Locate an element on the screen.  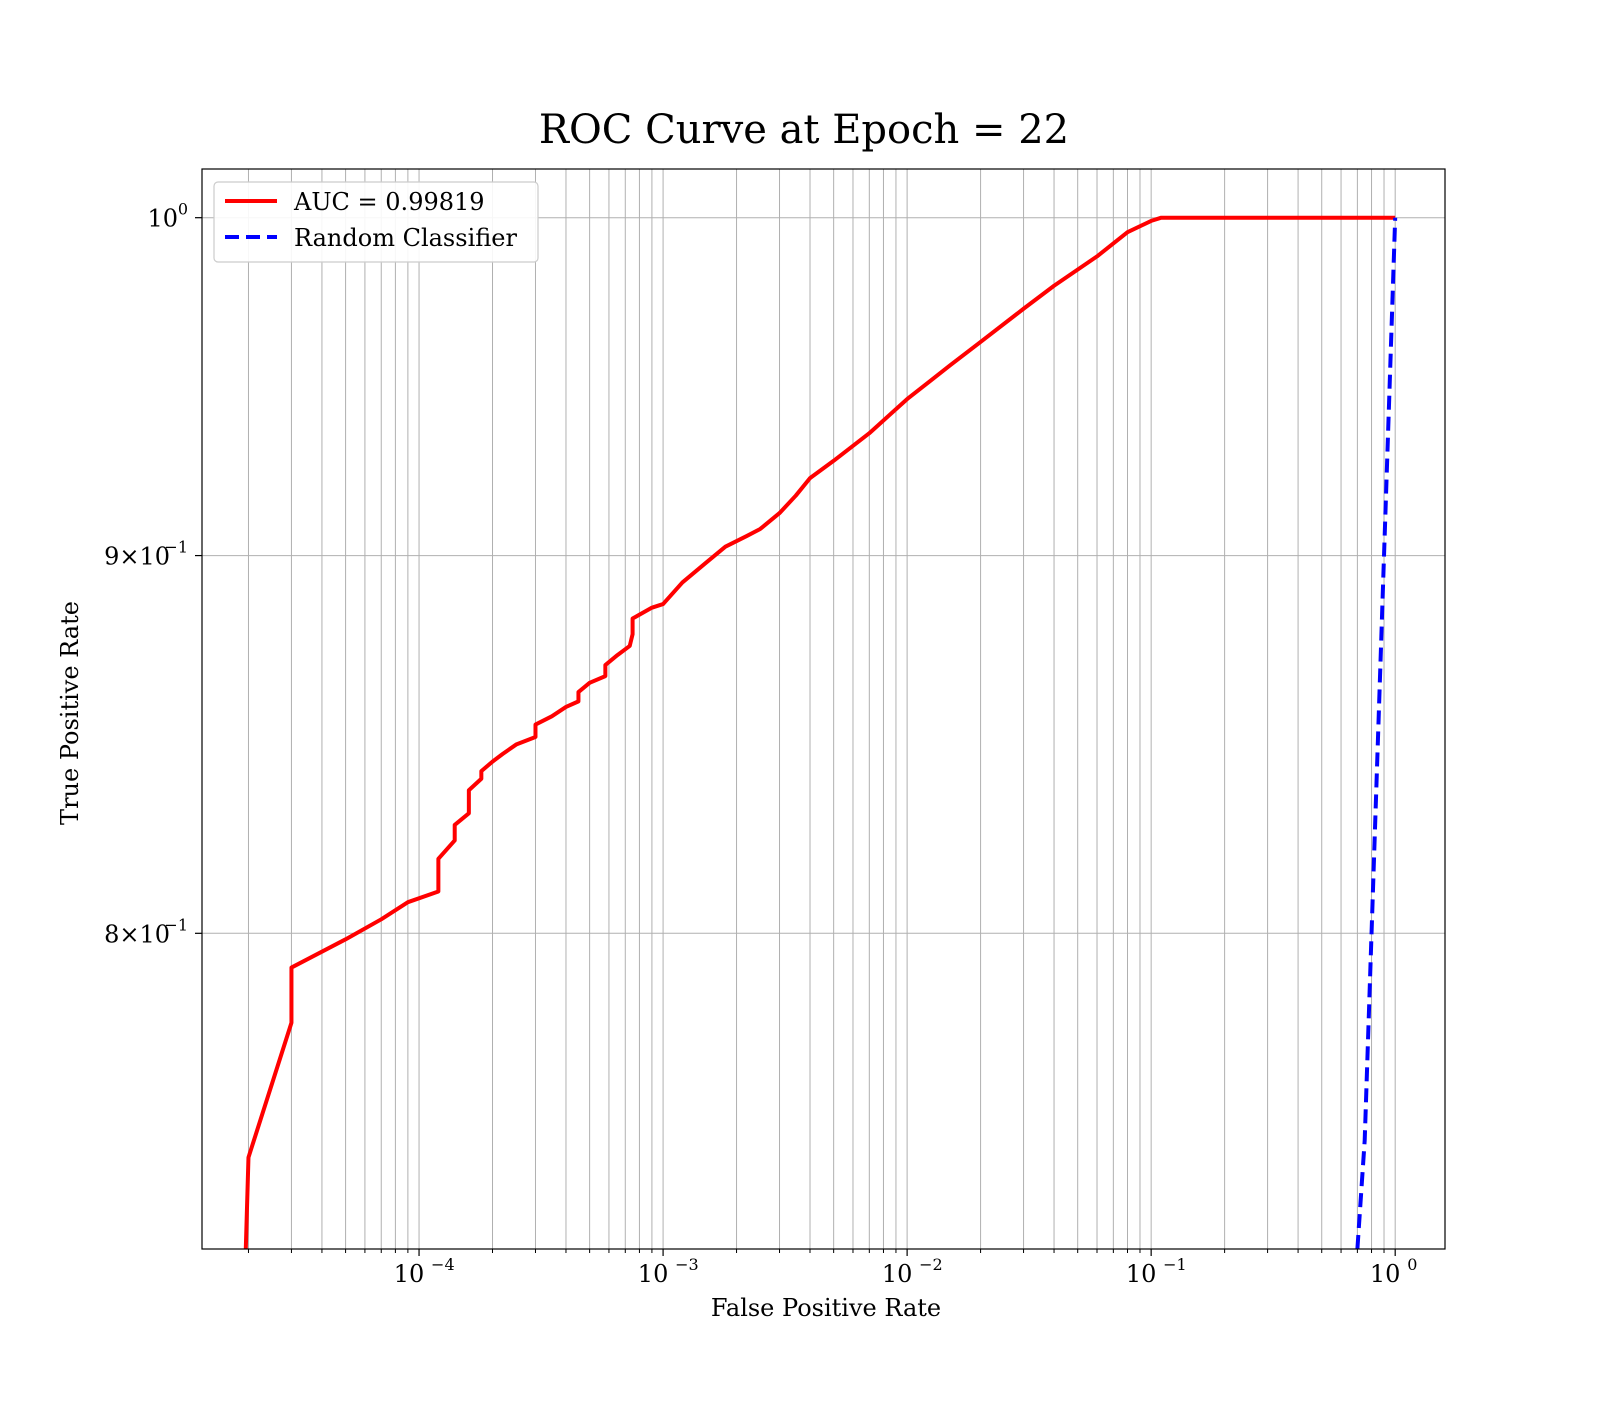
legend-label-random: Random Classifier is located at coordinates (405, 238).